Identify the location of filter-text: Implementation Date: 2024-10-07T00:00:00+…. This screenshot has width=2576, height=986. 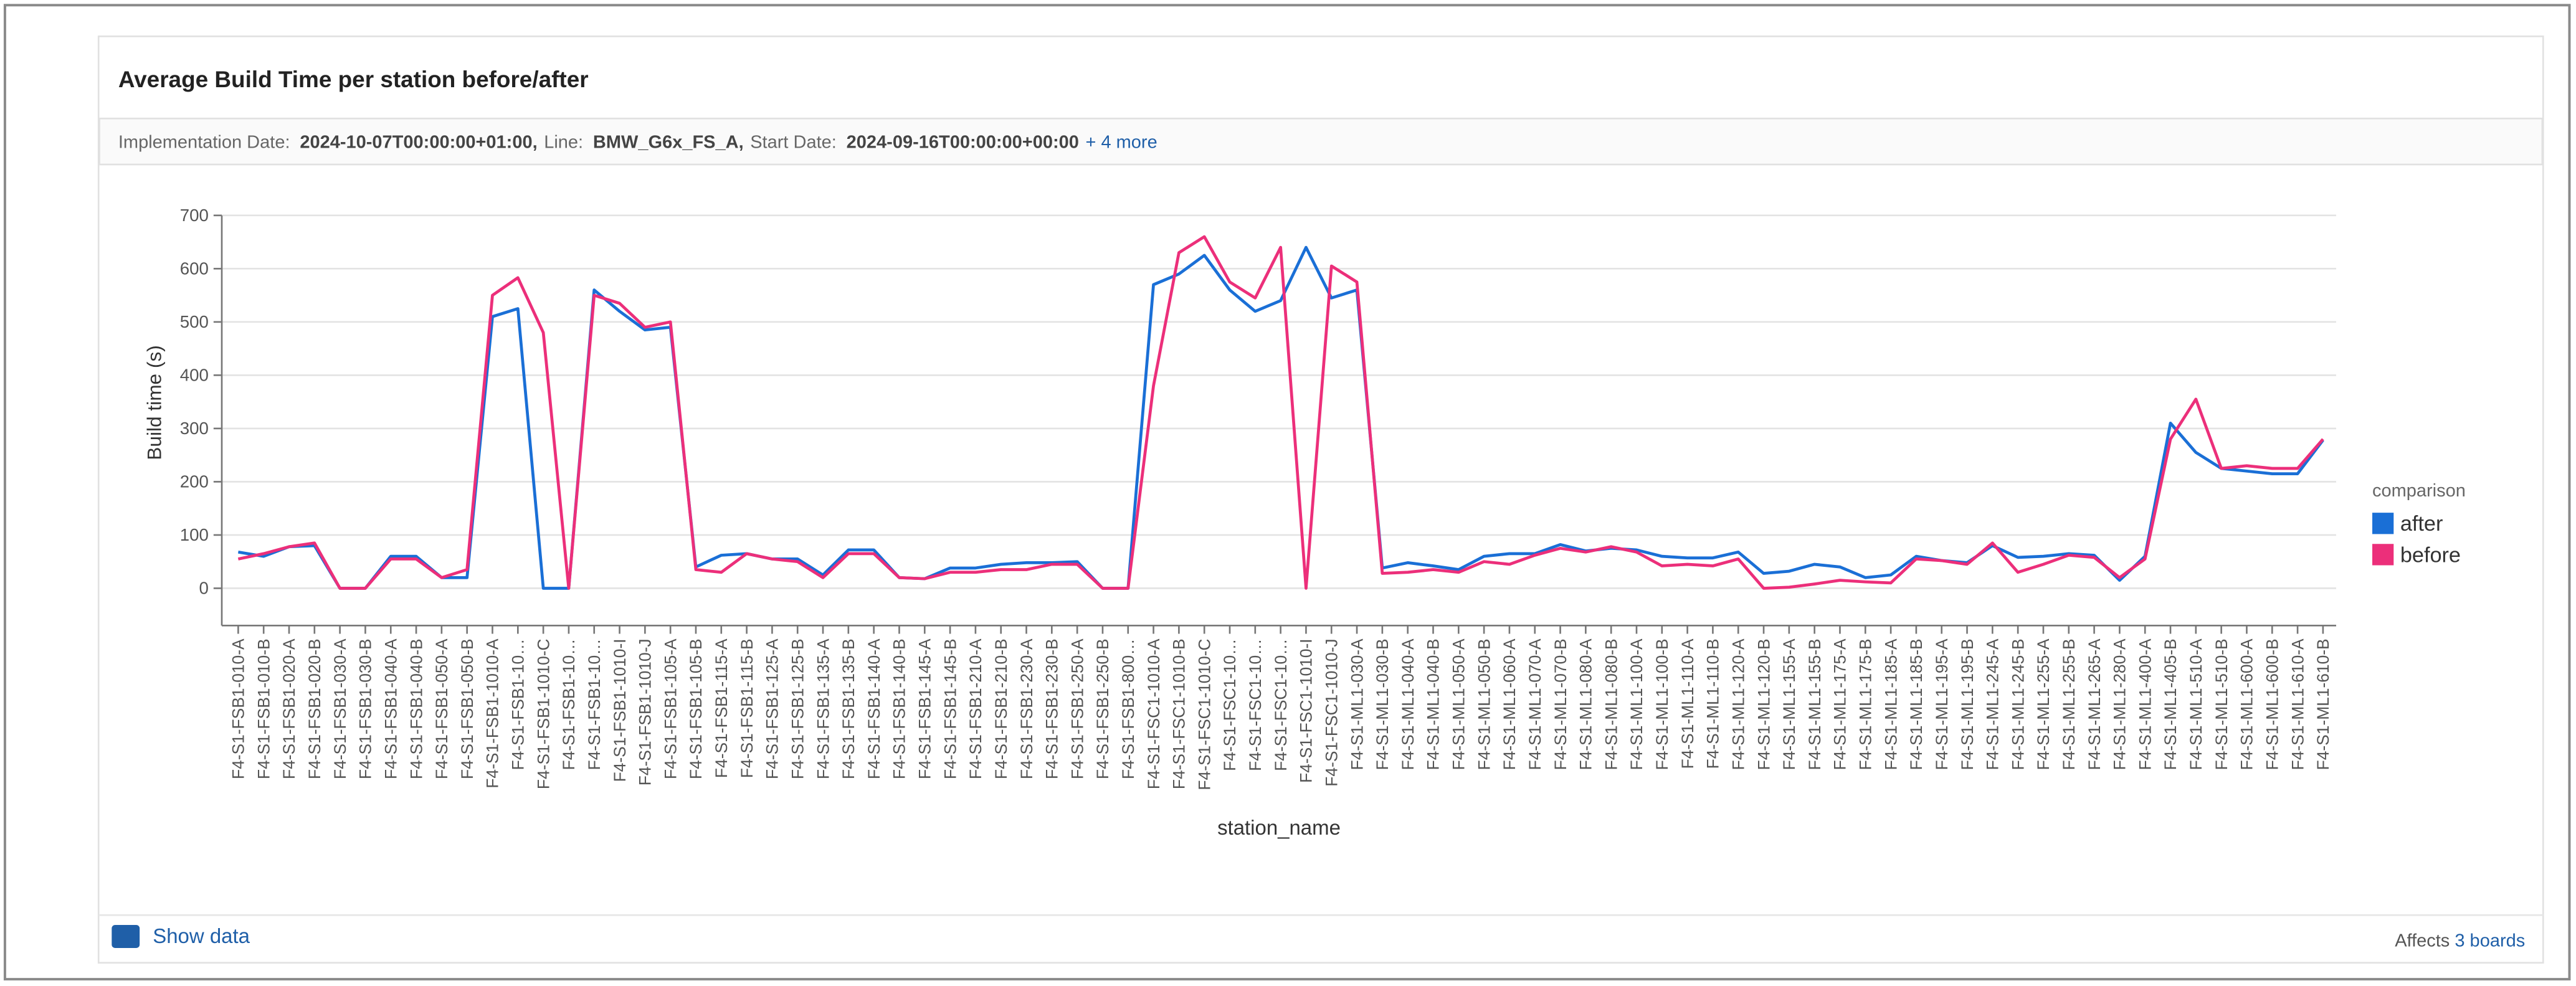
(637, 143).